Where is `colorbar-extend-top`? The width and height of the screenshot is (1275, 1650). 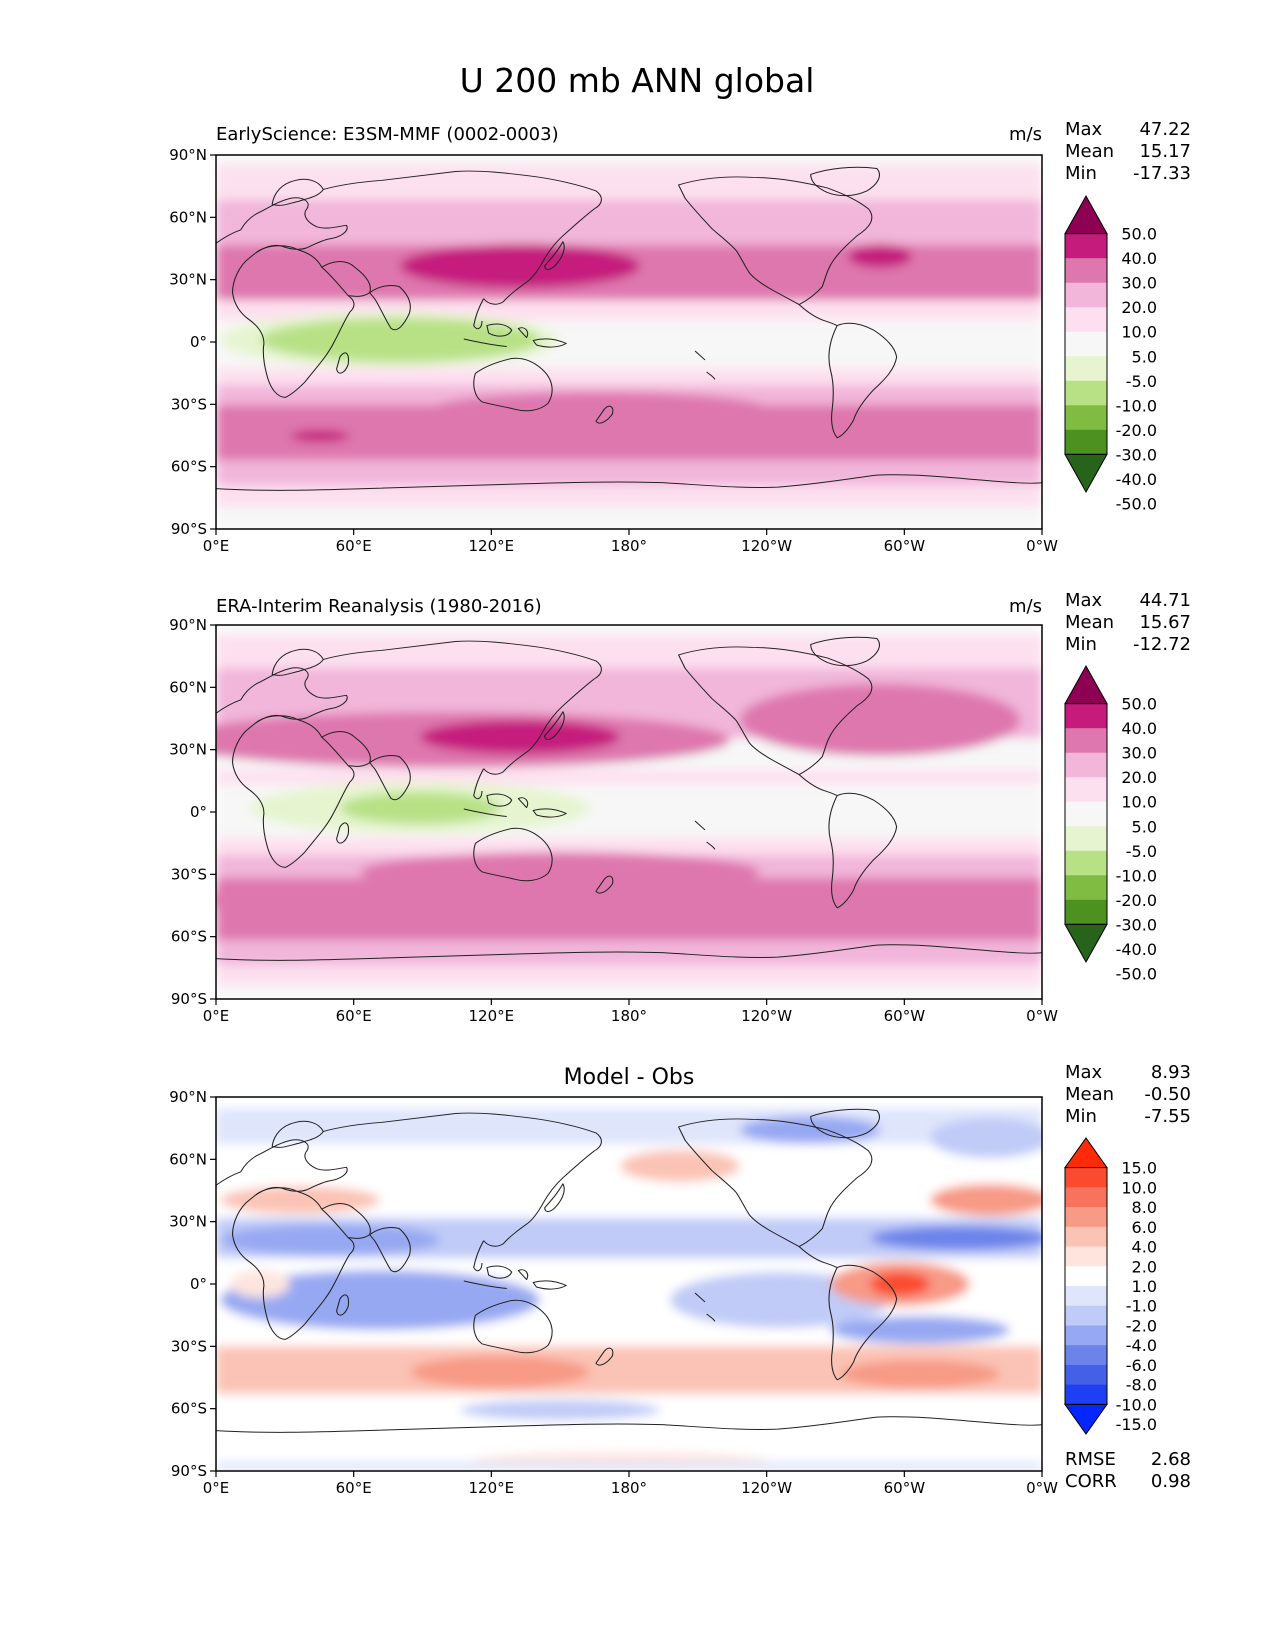
colorbar-extend-top is located at coordinates (1086, 684).